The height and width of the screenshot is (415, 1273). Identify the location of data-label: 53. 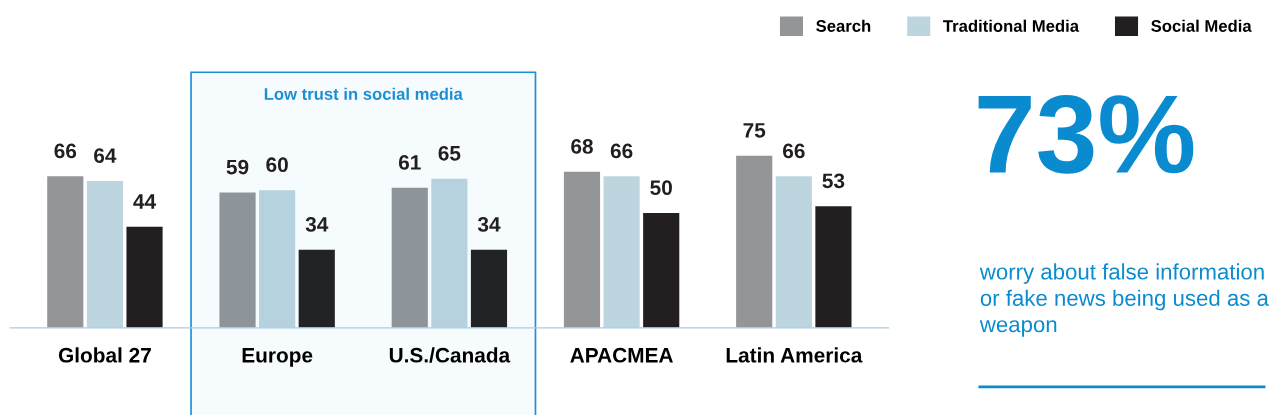
(833, 181).